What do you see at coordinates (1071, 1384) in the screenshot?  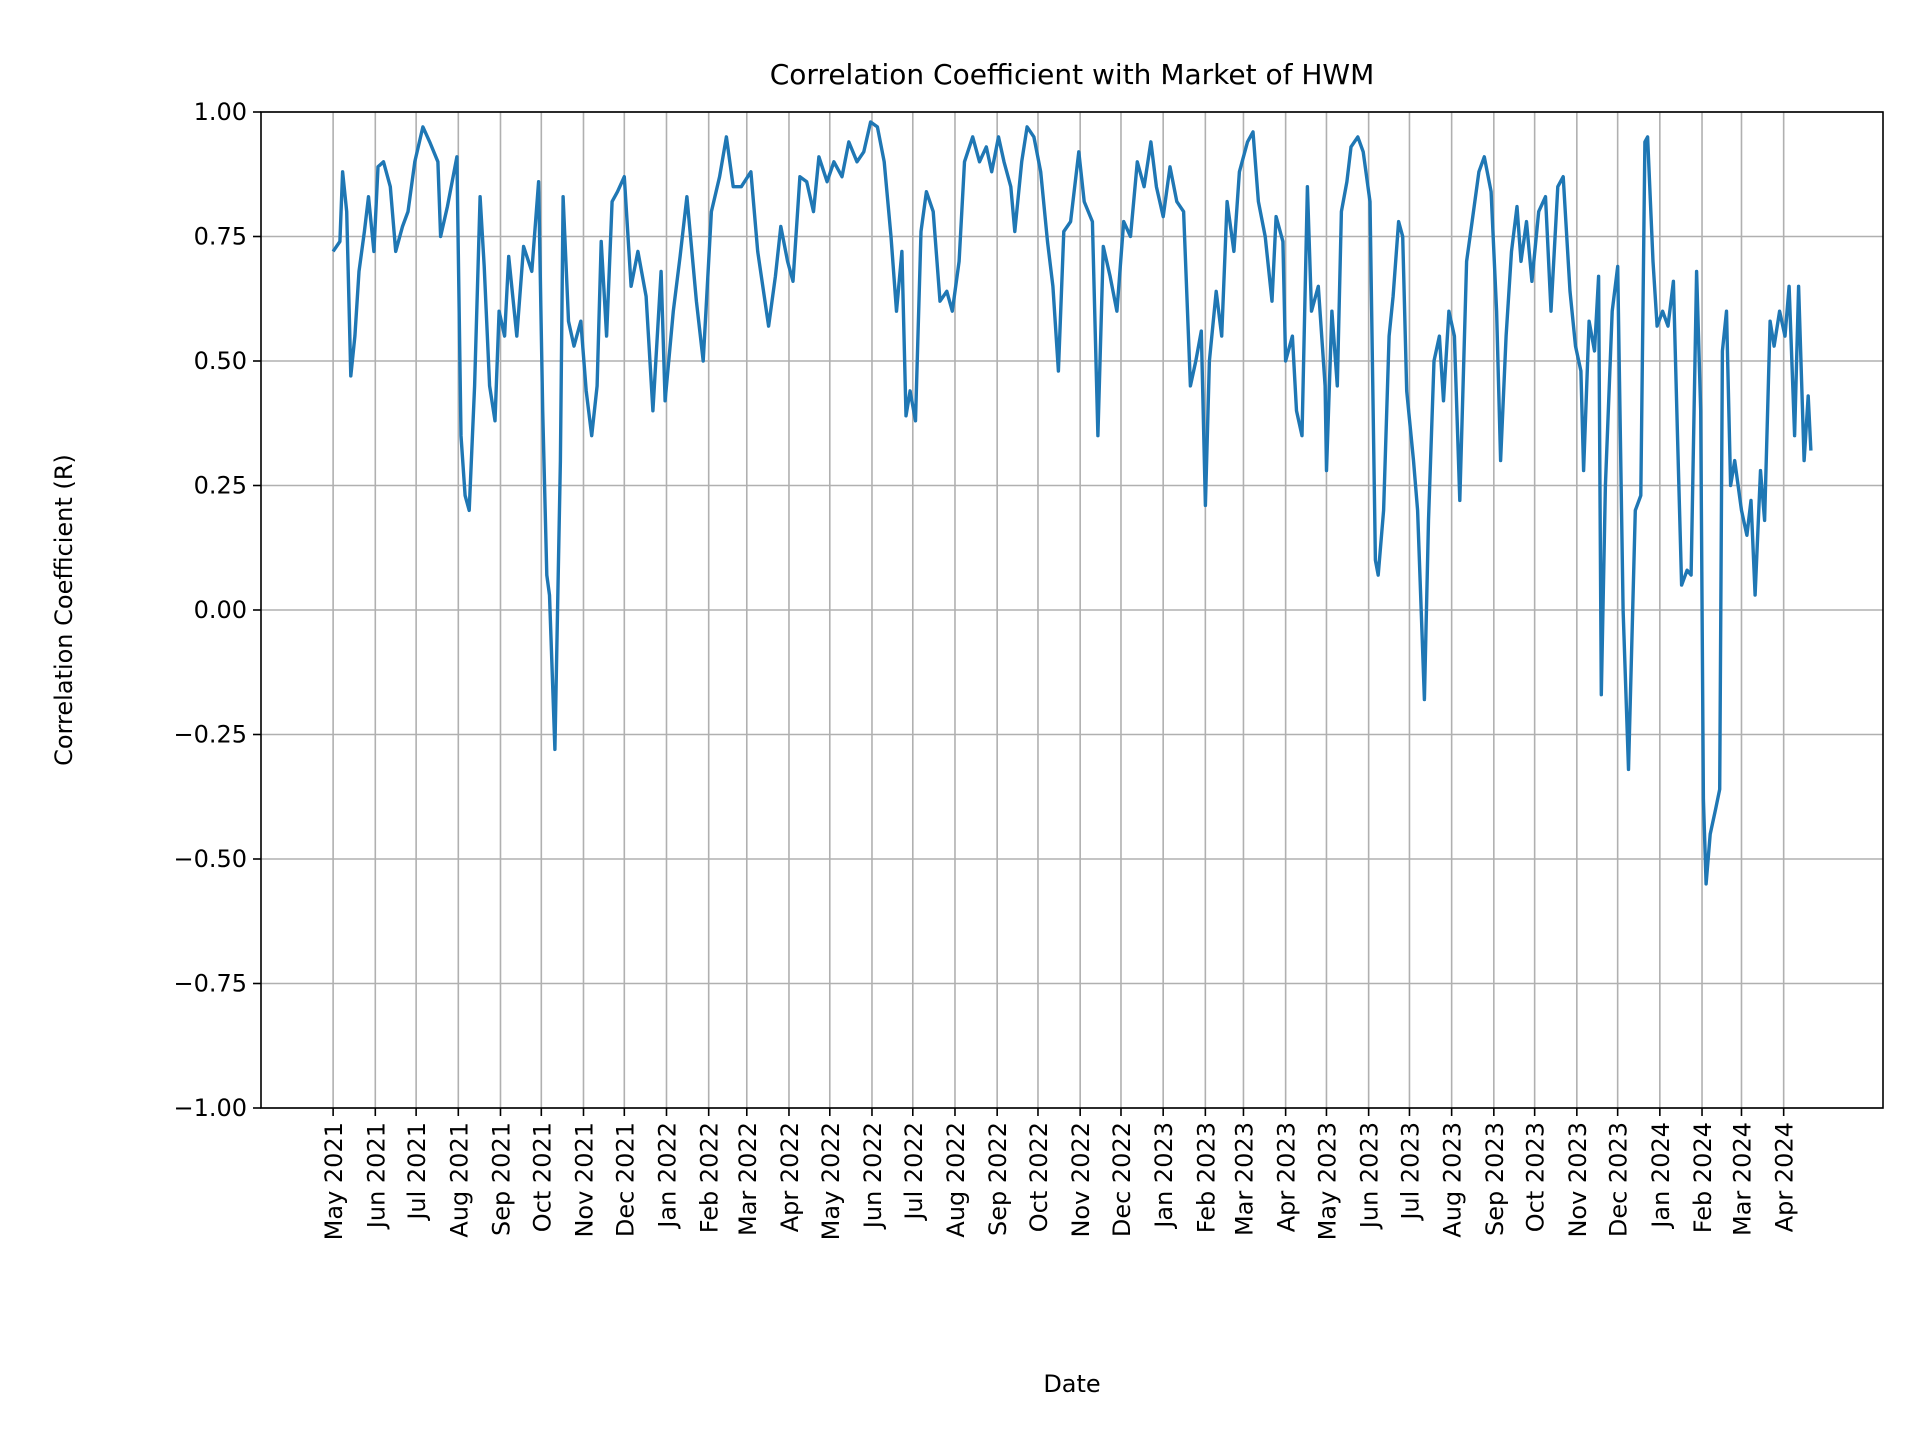 I see `x-axis-label: Date` at bounding box center [1071, 1384].